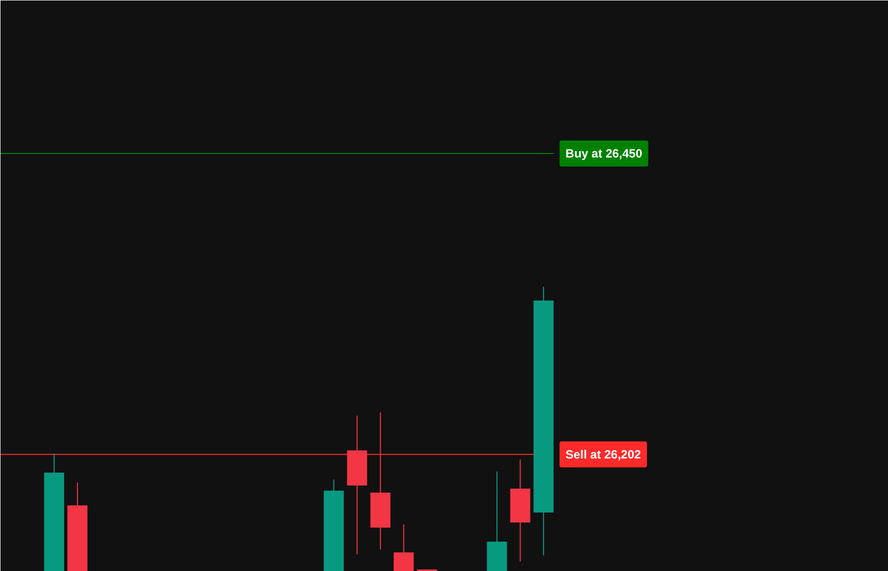  What do you see at coordinates (604, 454) in the screenshot?
I see `ref-line-label: Sell at 26,202` at bounding box center [604, 454].